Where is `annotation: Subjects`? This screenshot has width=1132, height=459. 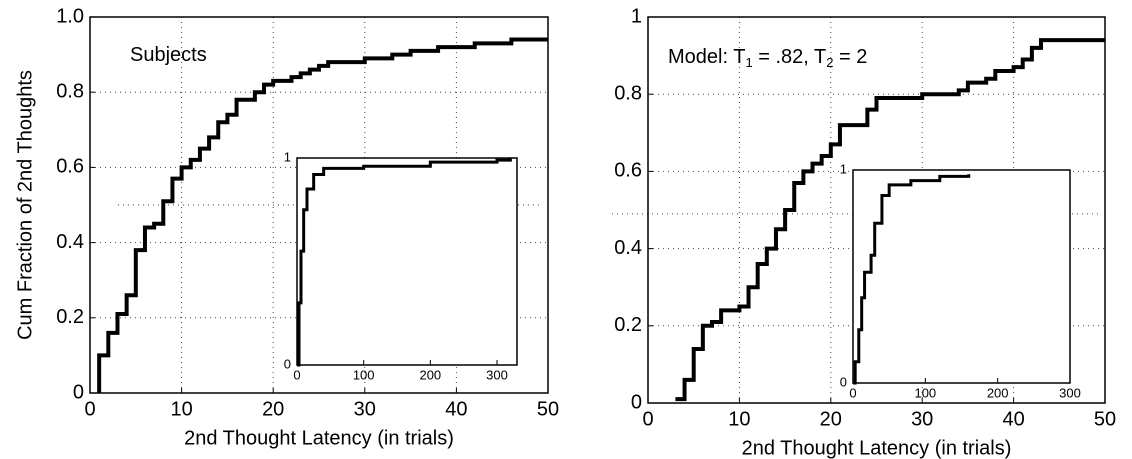 annotation: Subjects is located at coordinates (168, 55).